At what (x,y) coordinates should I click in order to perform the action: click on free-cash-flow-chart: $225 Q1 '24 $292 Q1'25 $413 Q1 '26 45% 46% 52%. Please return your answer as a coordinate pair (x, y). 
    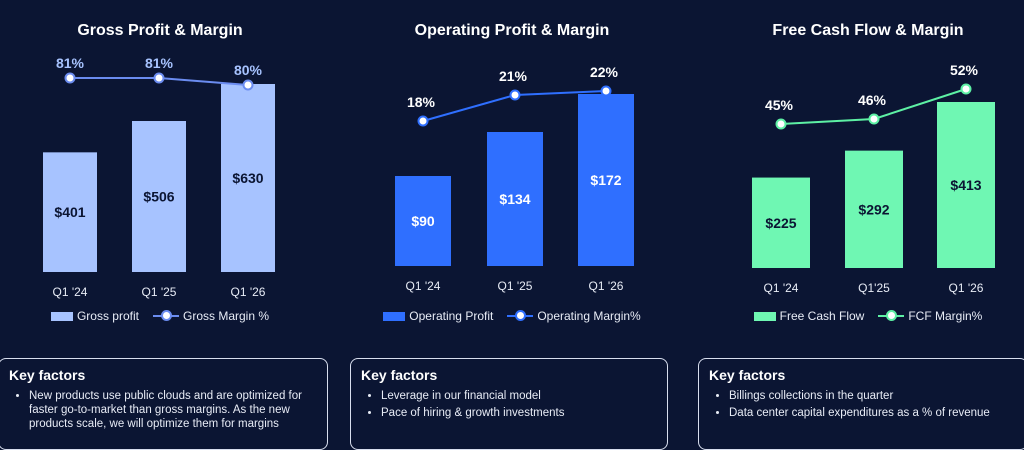
    Looking at the image, I should click on (873, 178).